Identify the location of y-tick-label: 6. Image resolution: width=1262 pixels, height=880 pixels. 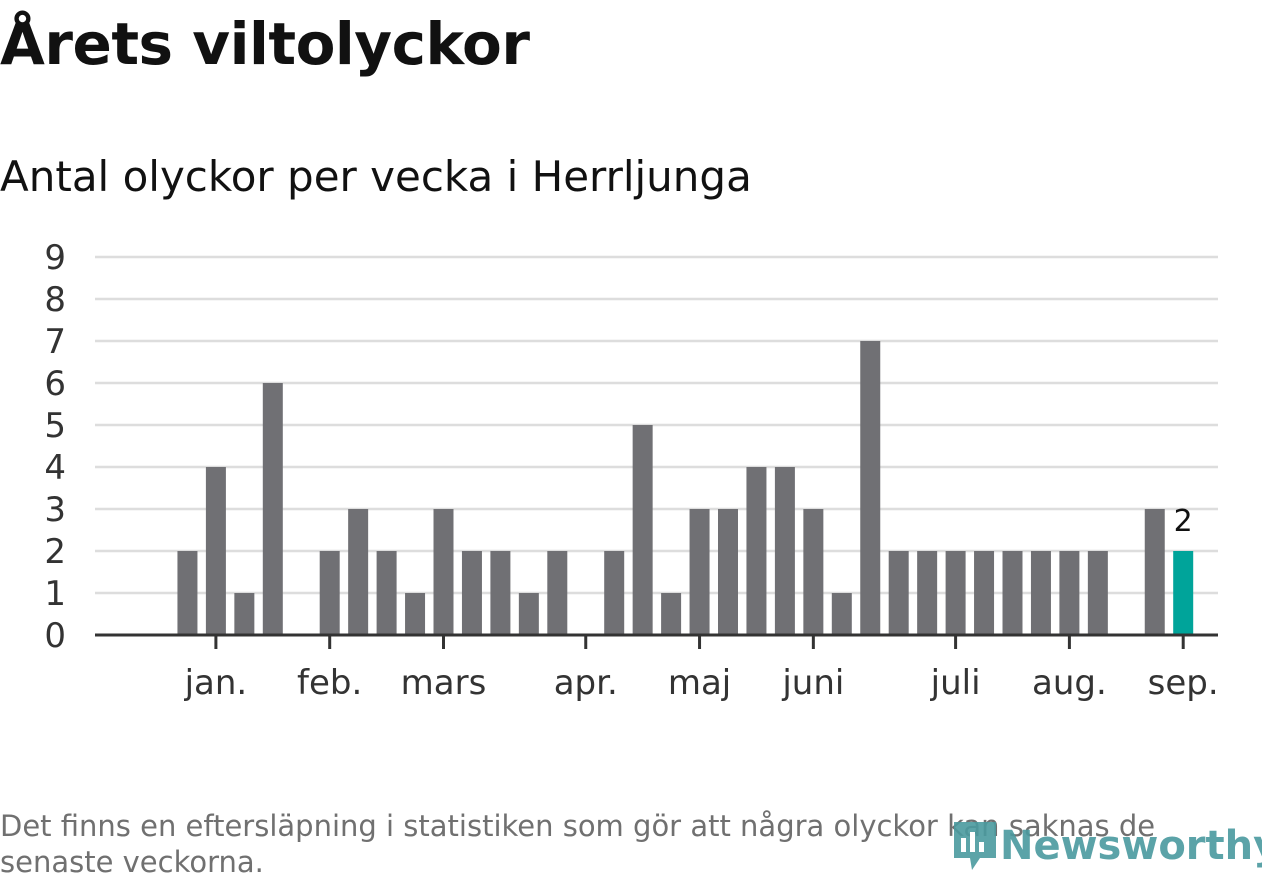
(55, 384).